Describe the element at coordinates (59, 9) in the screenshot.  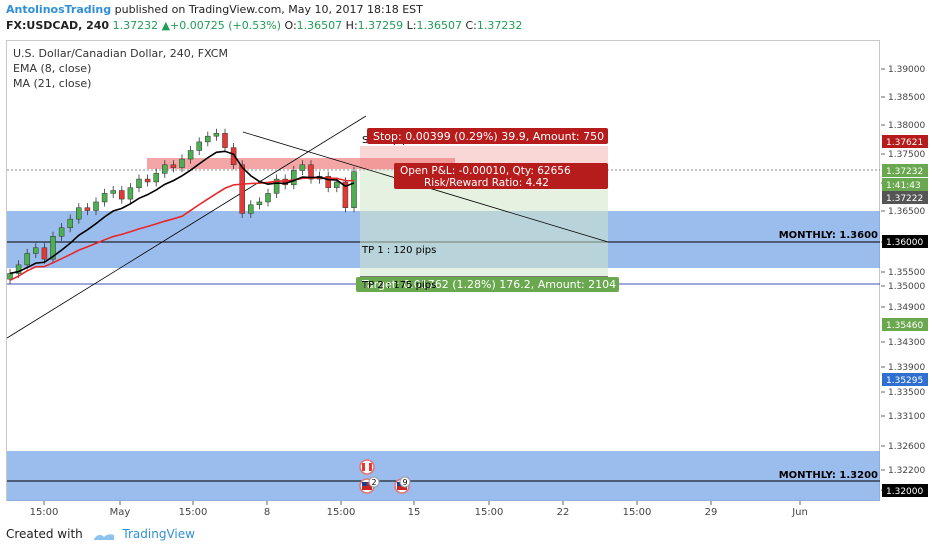
I see `author-link: AntolinosTrading` at that location.